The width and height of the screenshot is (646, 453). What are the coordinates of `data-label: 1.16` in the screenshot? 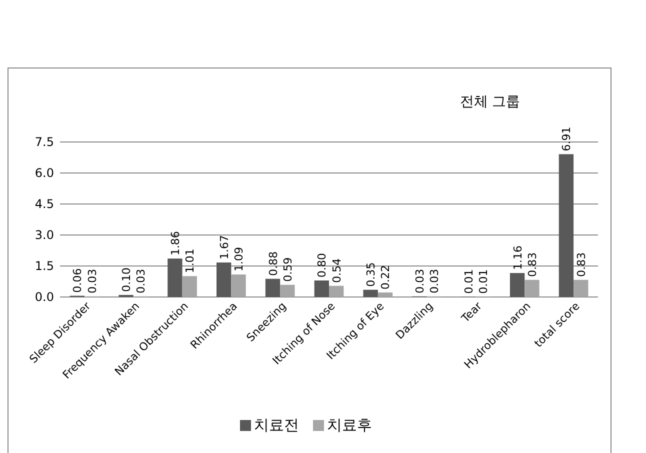 It's located at (517, 258).